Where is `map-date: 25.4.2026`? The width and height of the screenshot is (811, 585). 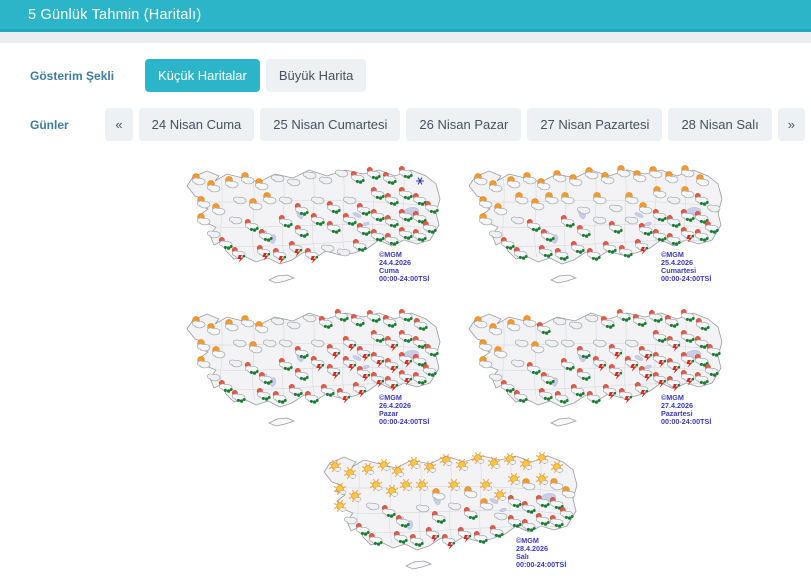
map-date: 25.4.2026 is located at coordinates (677, 262).